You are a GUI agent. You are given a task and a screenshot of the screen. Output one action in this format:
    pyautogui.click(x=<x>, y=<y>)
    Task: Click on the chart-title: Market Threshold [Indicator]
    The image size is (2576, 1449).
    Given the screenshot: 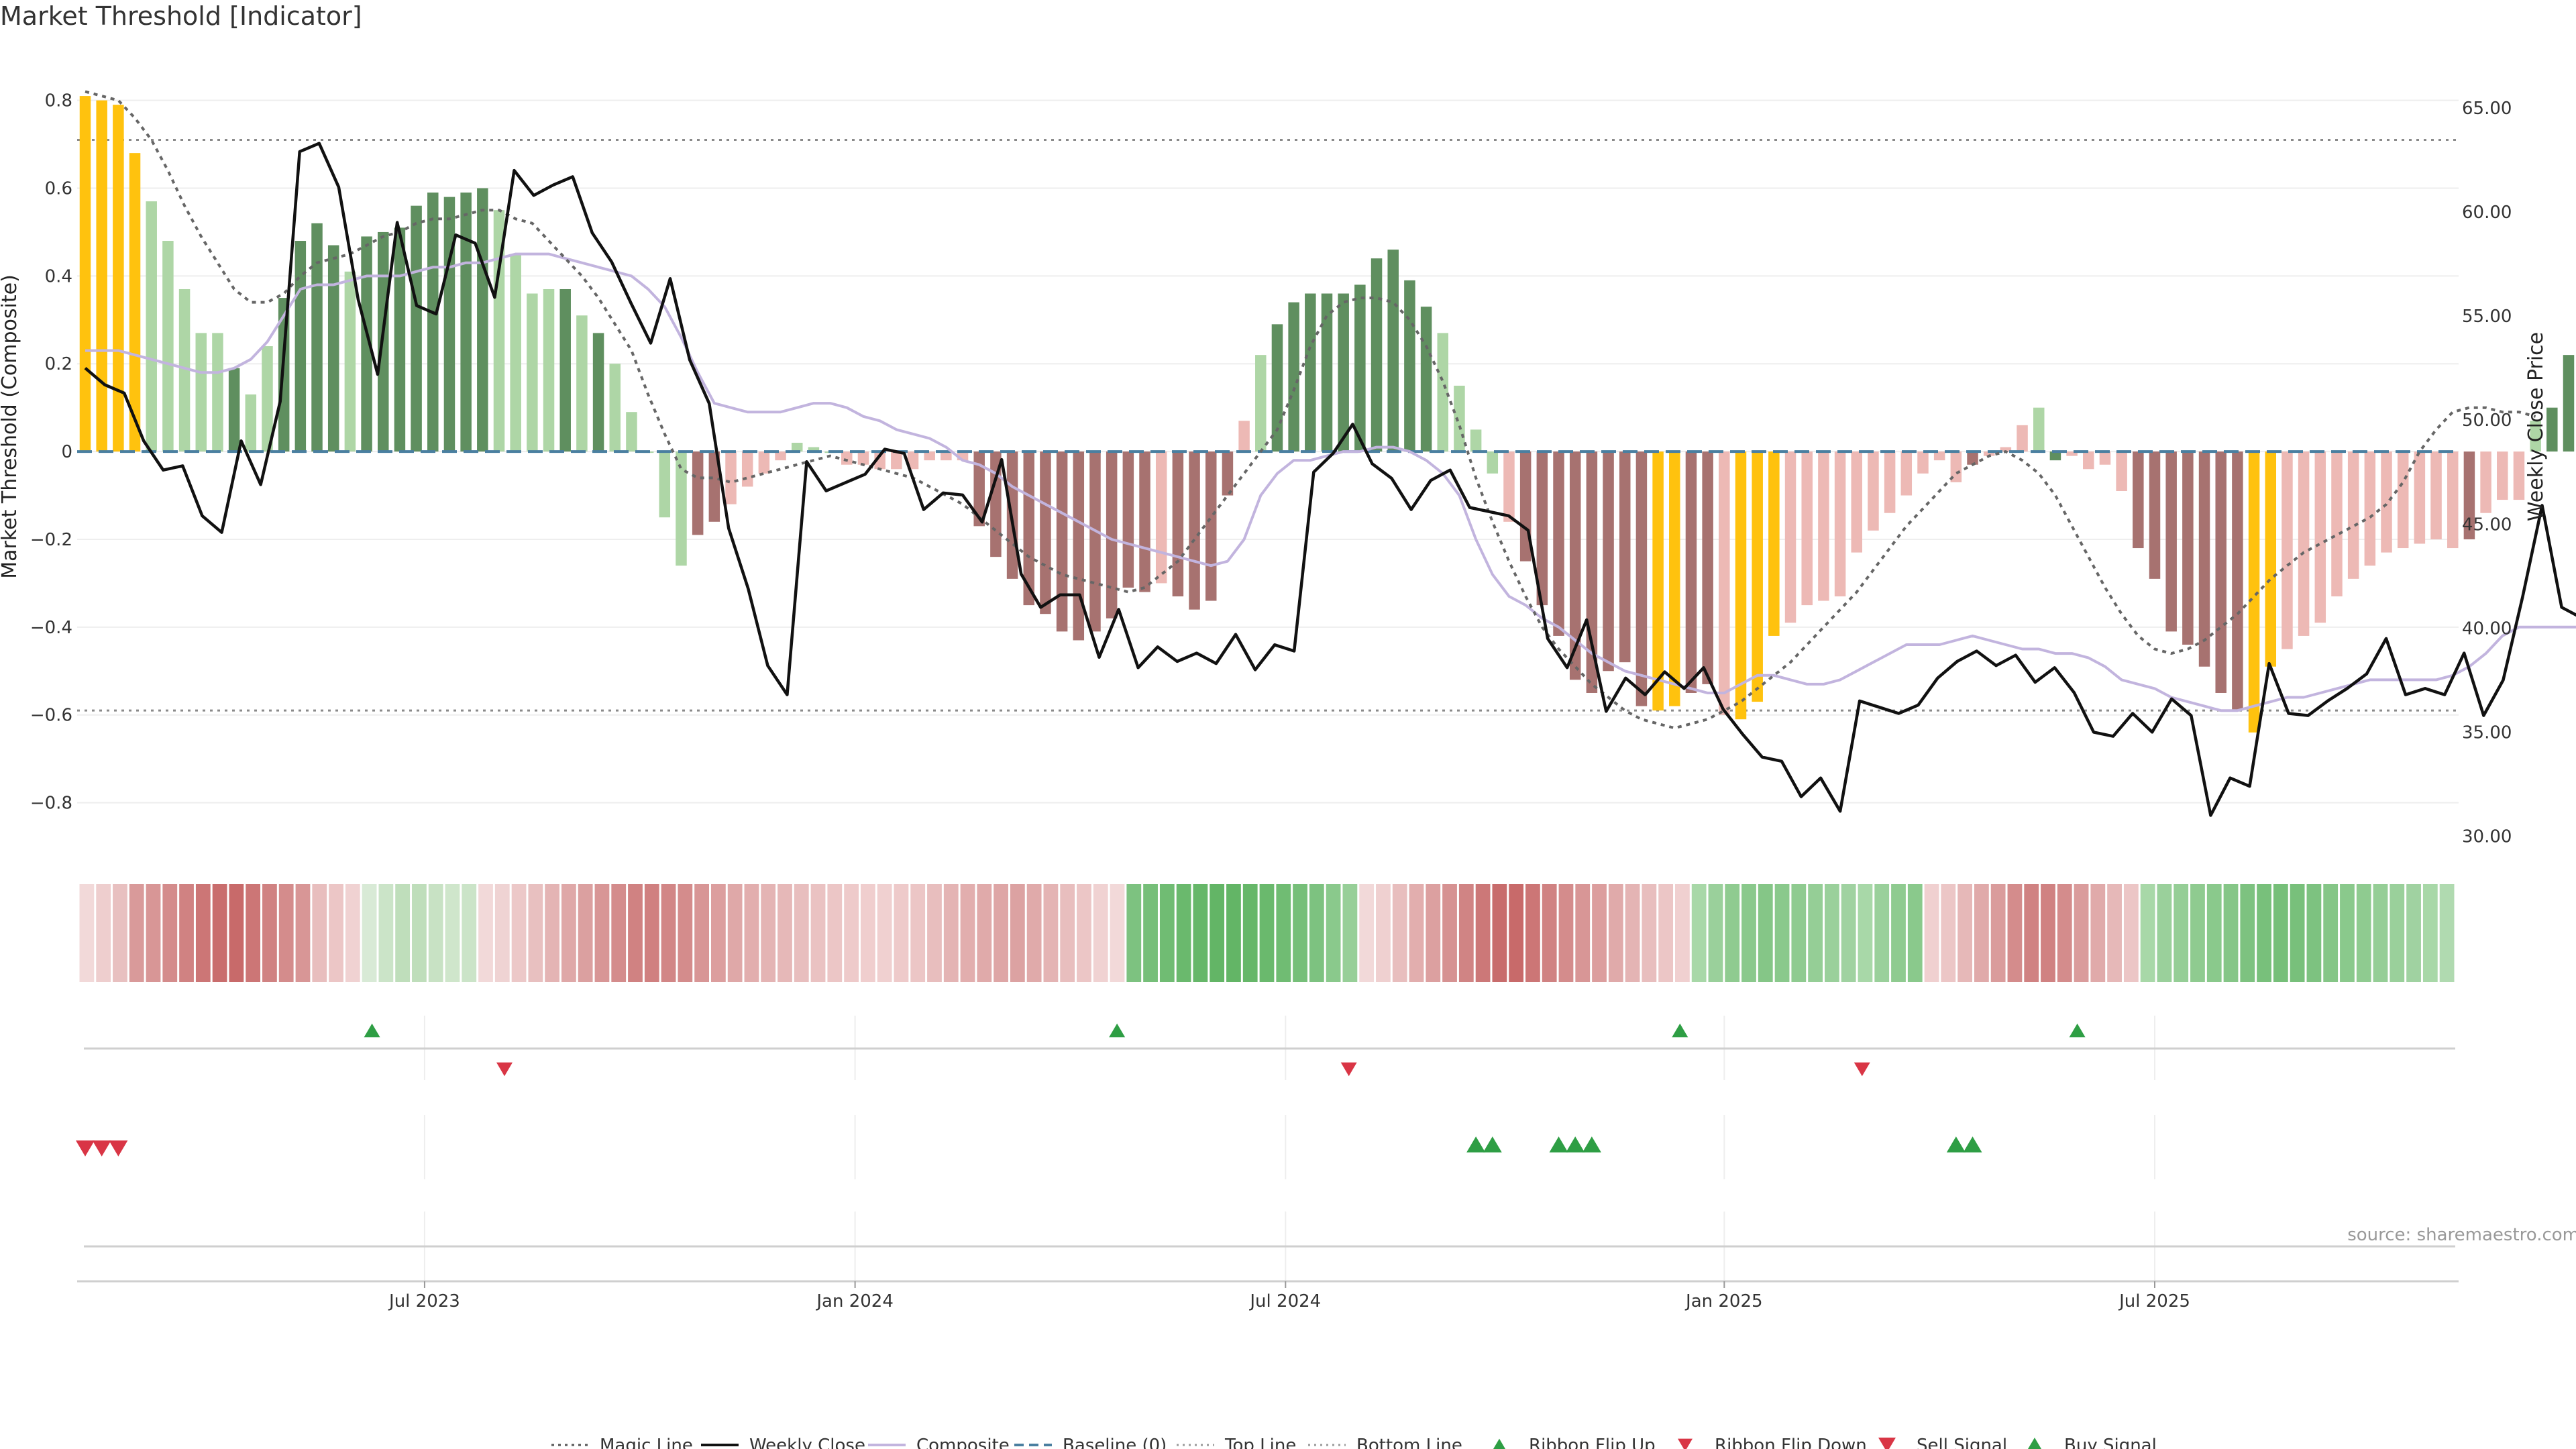 What is the action you would take?
    pyautogui.click(x=181, y=16)
    